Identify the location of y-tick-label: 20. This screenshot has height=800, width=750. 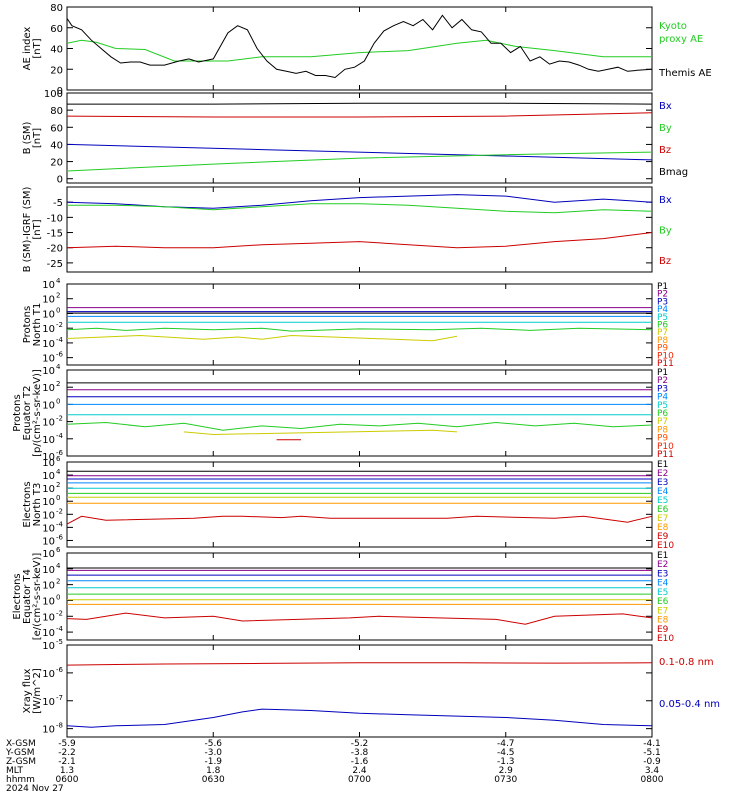
(56, 163).